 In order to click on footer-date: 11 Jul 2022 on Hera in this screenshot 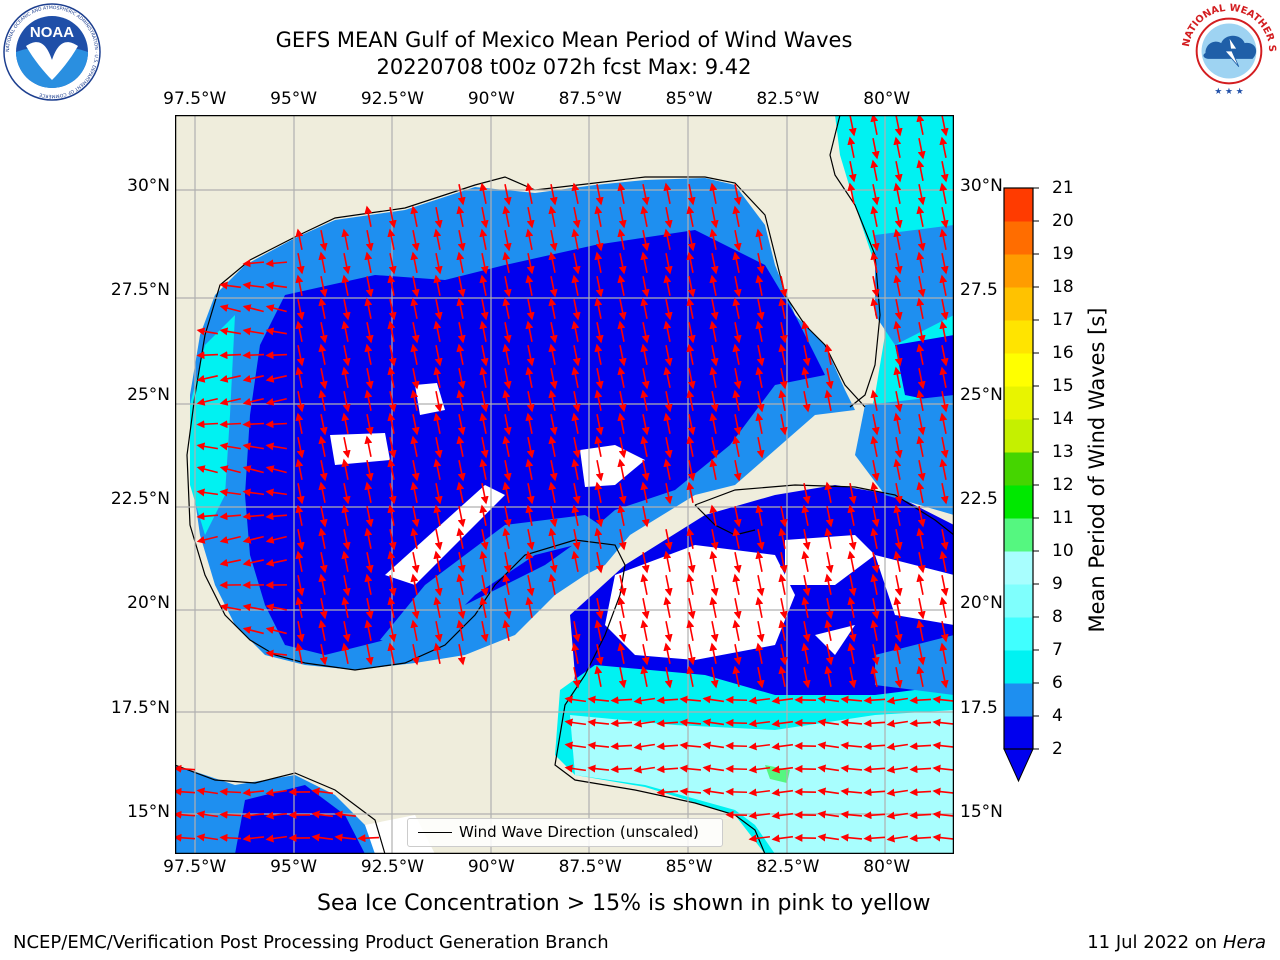, I will do `click(1176, 943)`.